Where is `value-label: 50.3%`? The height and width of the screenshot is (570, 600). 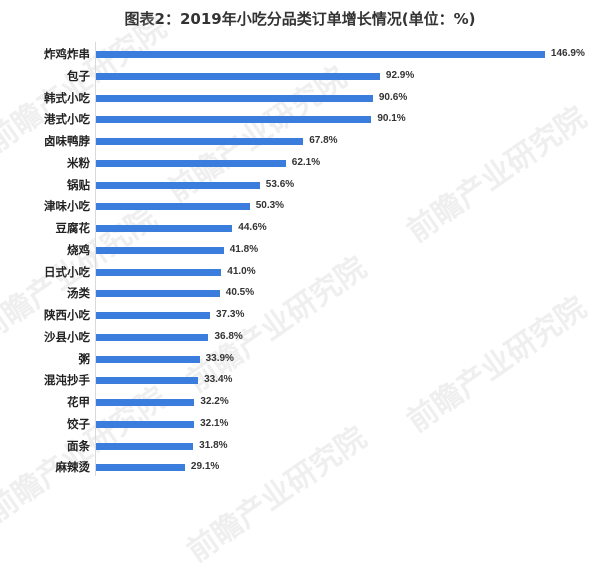 value-label: 50.3% is located at coordinates (270, 206).